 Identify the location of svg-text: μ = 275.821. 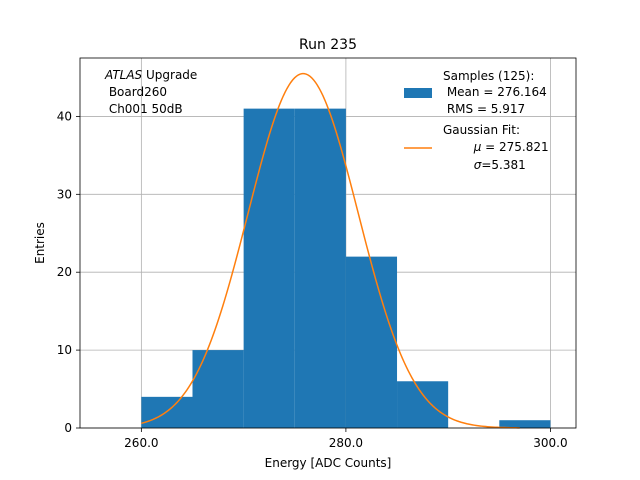
(505, 147).